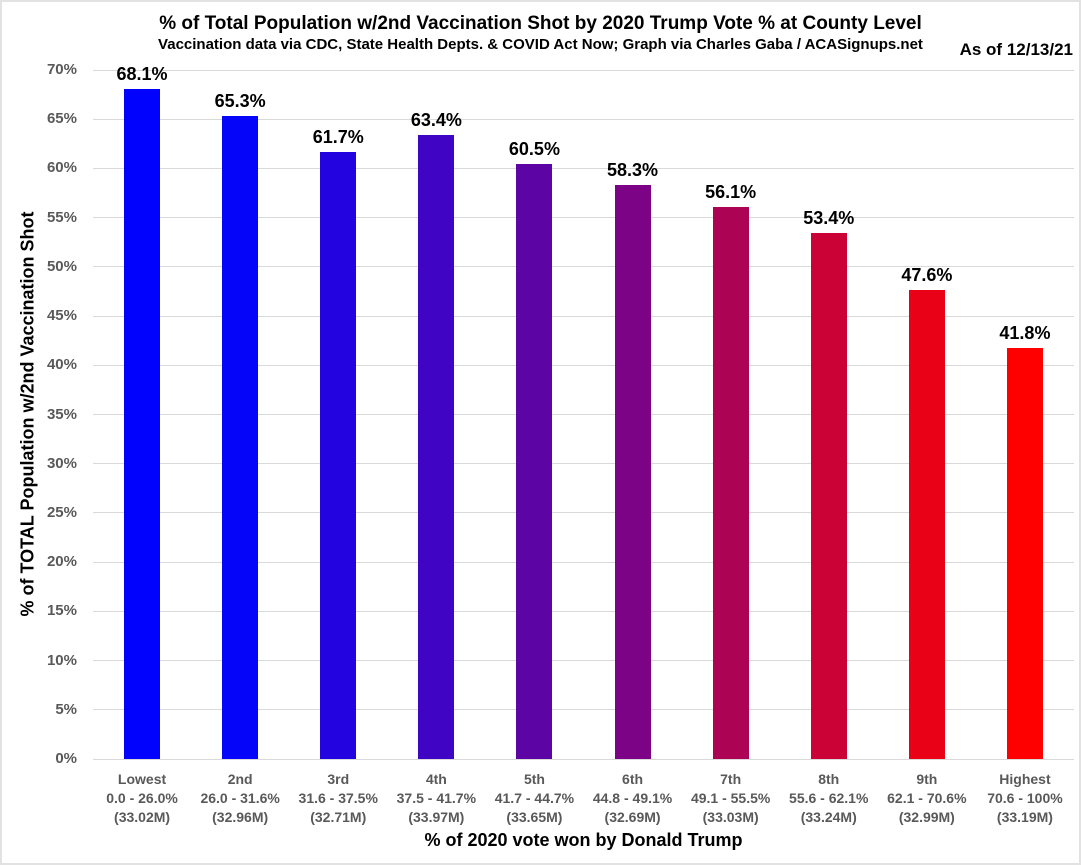 Image resolution: width=1081 pixels, height=865 pixels. What do you see at coordinates (66, 709) in the screenshot?
I see `y-tick-label: 5%` at bounding box center [66, 709].